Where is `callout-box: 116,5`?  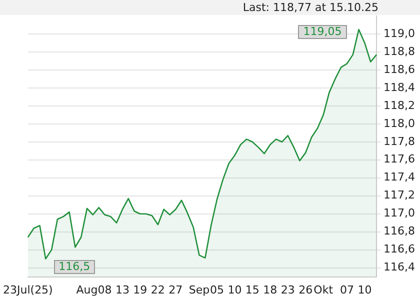
callout-box: 116,5 is located at coordinates (75, 267).